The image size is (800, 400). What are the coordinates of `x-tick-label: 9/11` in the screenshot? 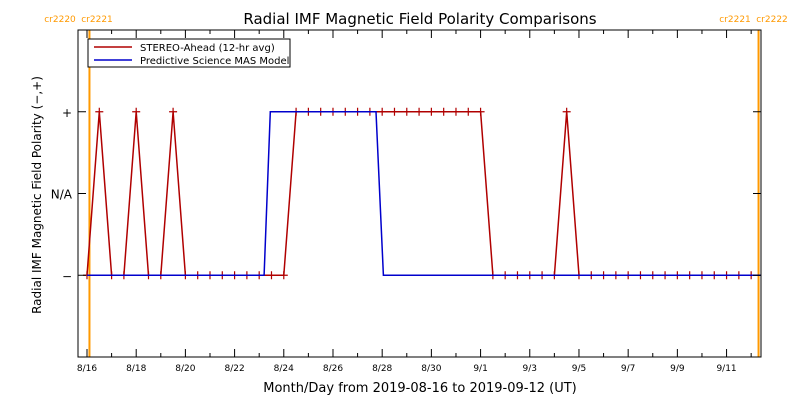 It's located at (726, 369).